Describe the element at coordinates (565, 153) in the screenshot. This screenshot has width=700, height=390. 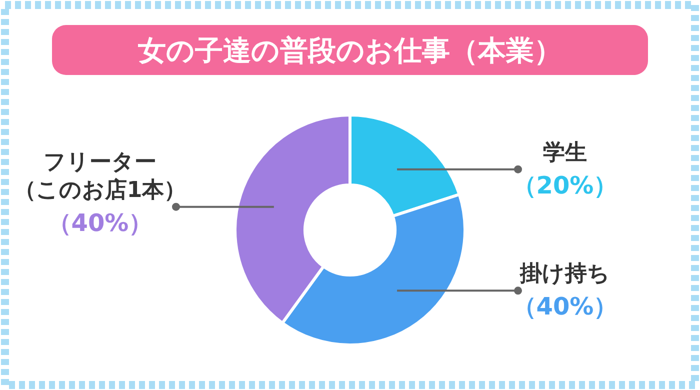
I see `slice-label: 学生` at that location.